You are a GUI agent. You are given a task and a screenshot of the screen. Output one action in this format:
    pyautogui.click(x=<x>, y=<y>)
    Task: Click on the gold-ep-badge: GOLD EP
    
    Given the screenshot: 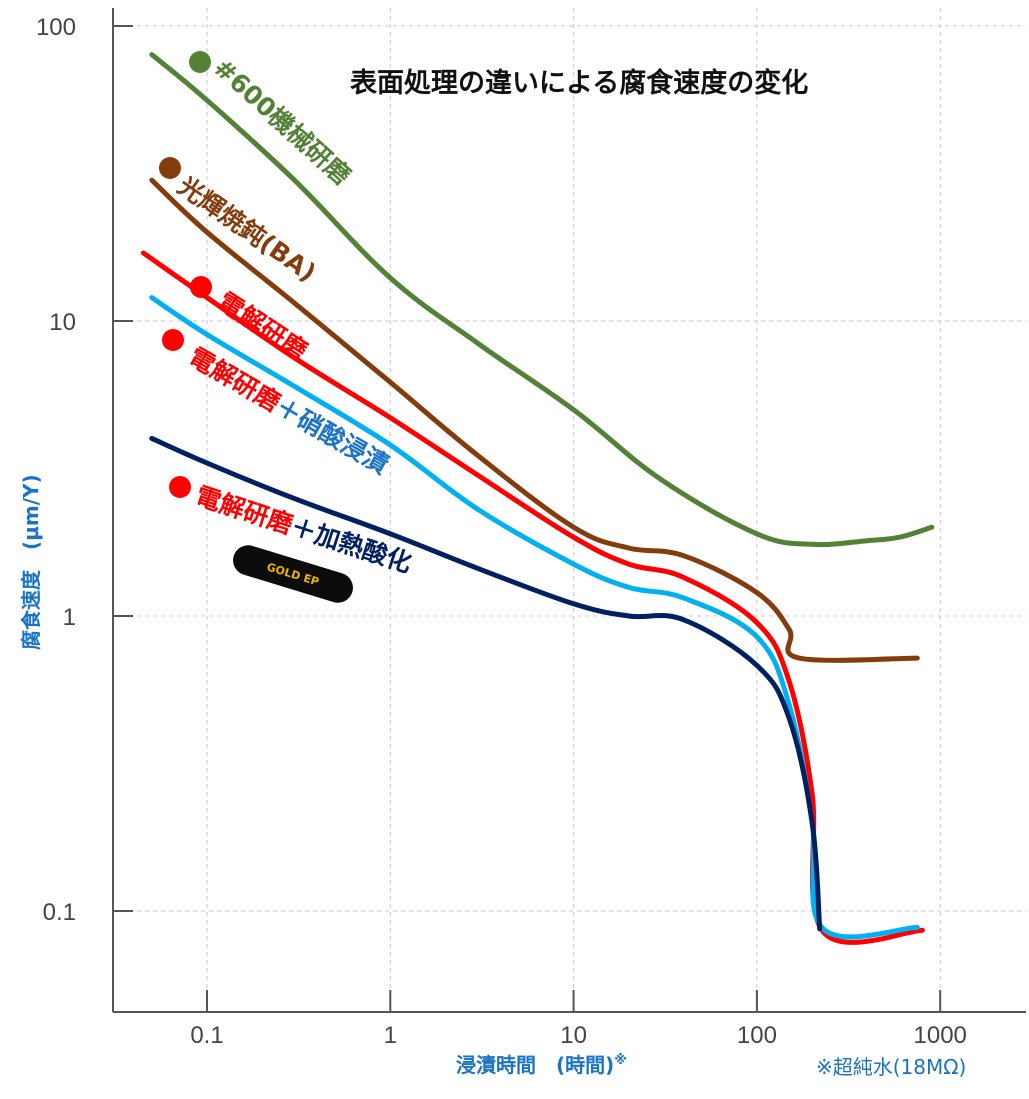 What is the action you would take?
    pyautogui.click(x=293, y=574)
    